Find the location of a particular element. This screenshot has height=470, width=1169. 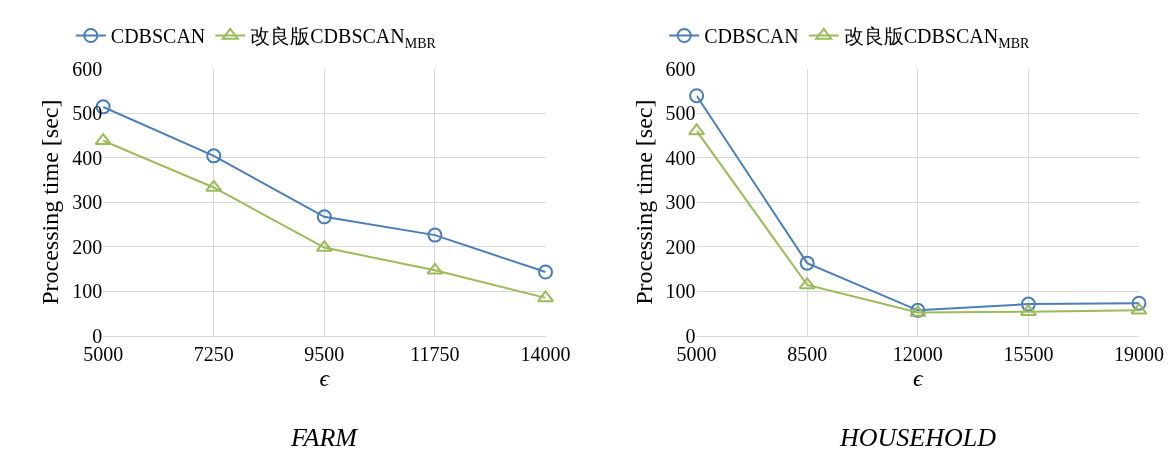

x-tick-label: 15500 is located at coordinates (1028, 353).